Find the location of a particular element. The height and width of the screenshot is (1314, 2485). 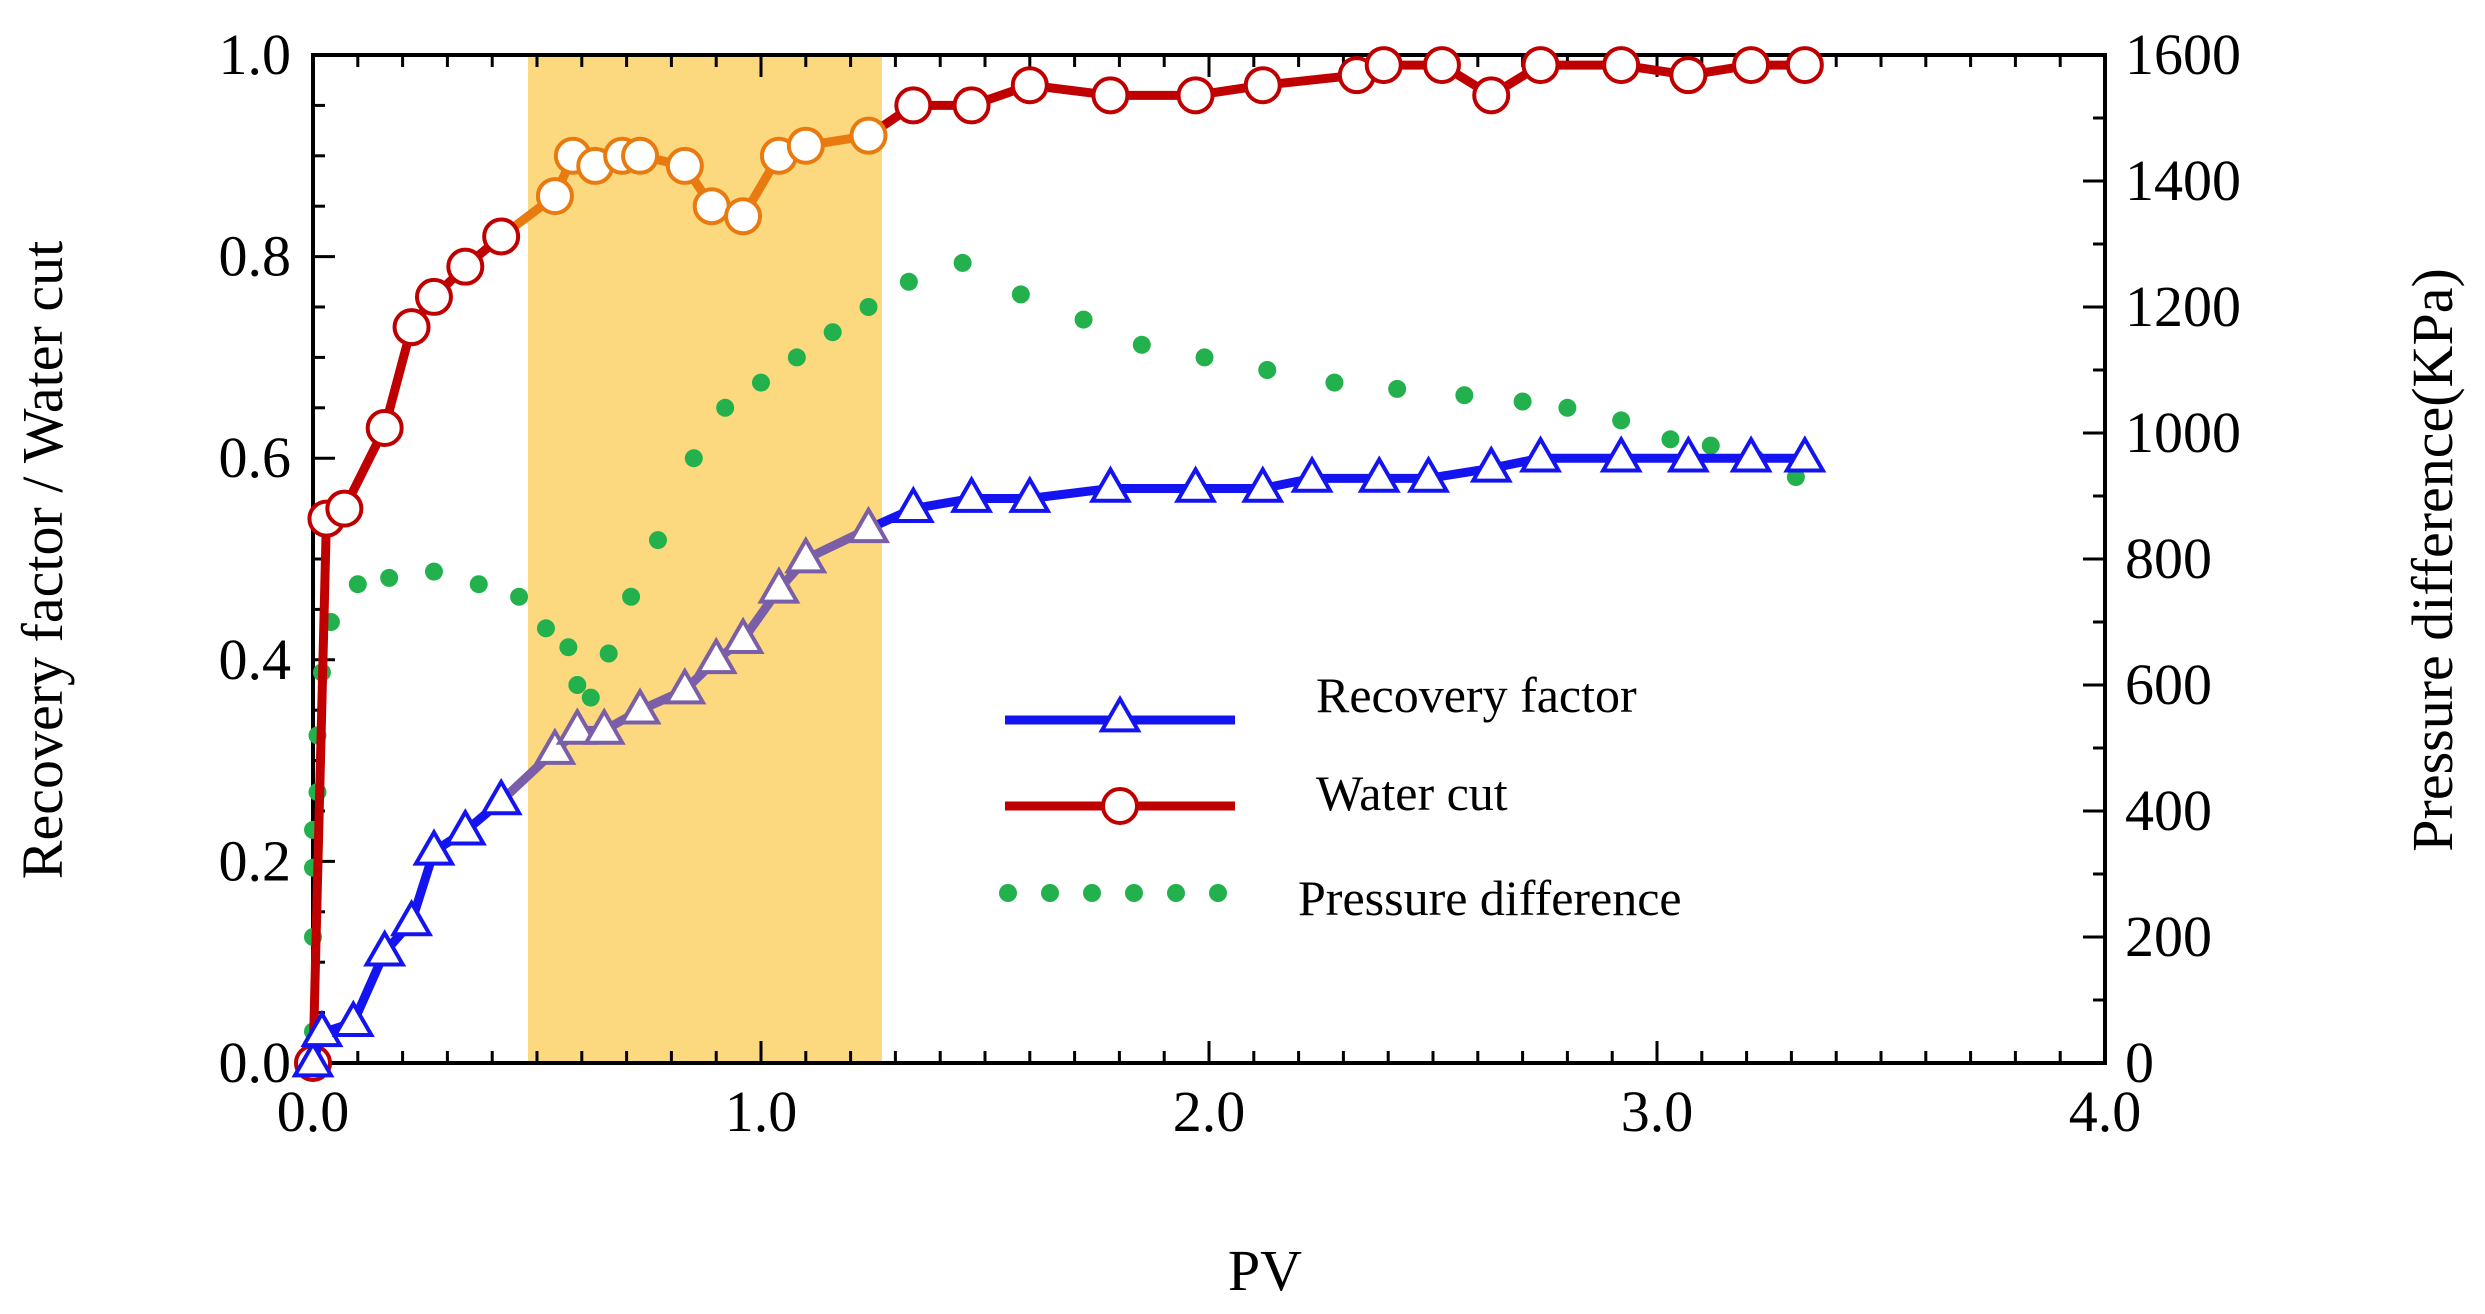

x-tick-label: 4.0 is located at coordinates (2105, 1111).